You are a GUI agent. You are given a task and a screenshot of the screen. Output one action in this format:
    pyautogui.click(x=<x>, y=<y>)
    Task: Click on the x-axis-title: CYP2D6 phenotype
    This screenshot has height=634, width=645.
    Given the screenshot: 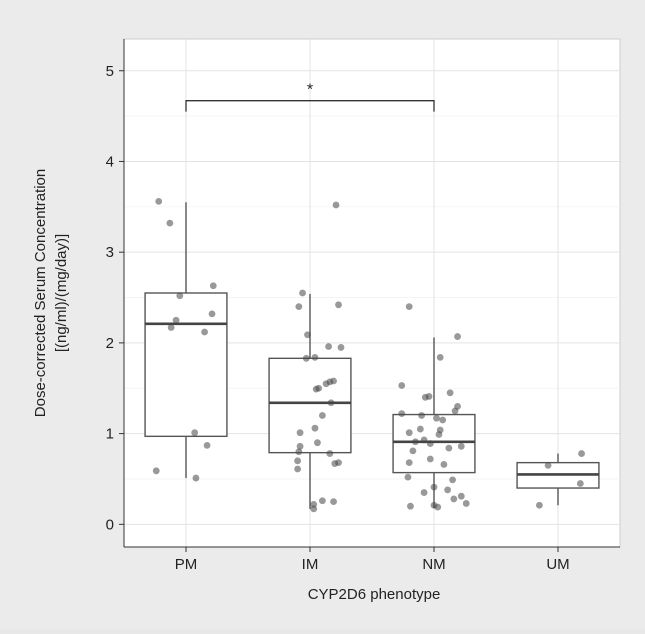 What is the action you would take?
    pyautogui.click(x=374, y=594)
    